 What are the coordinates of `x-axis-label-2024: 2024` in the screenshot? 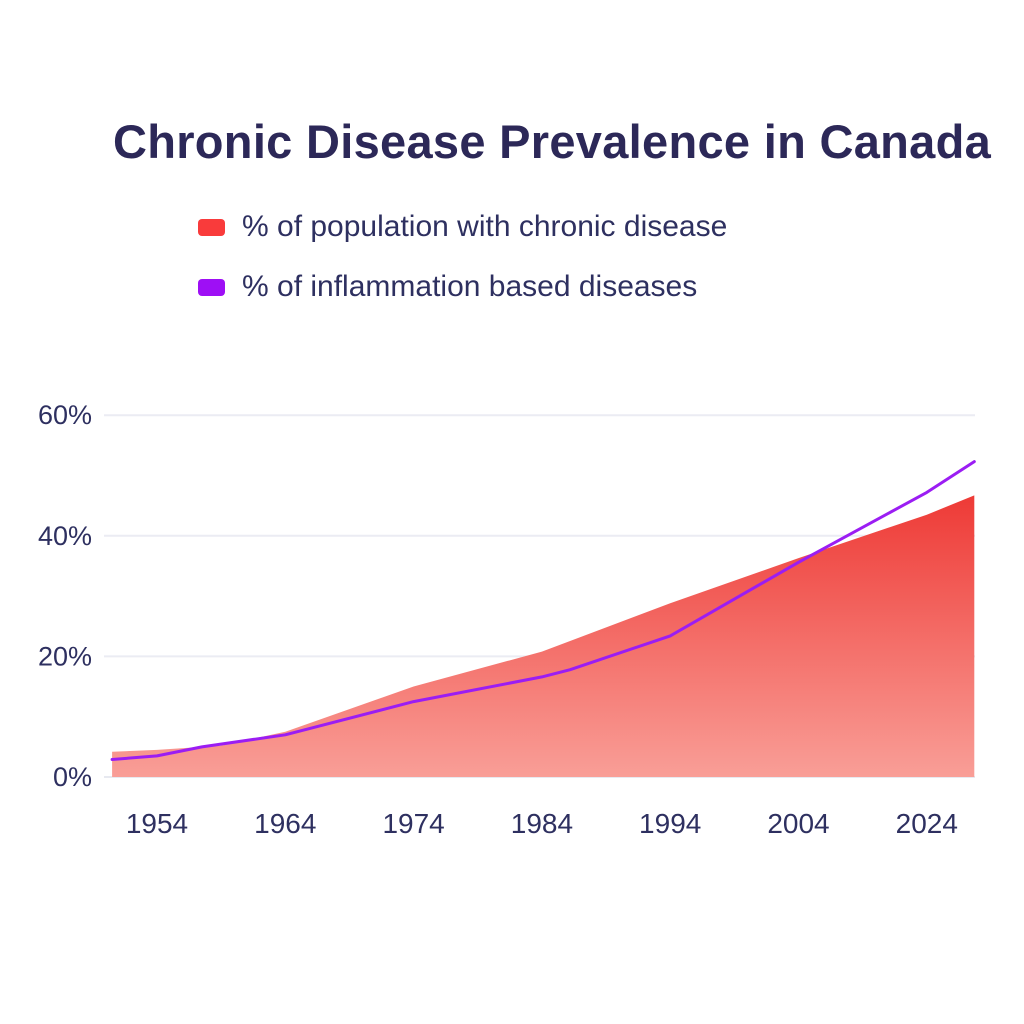 It's located at (927, 823).